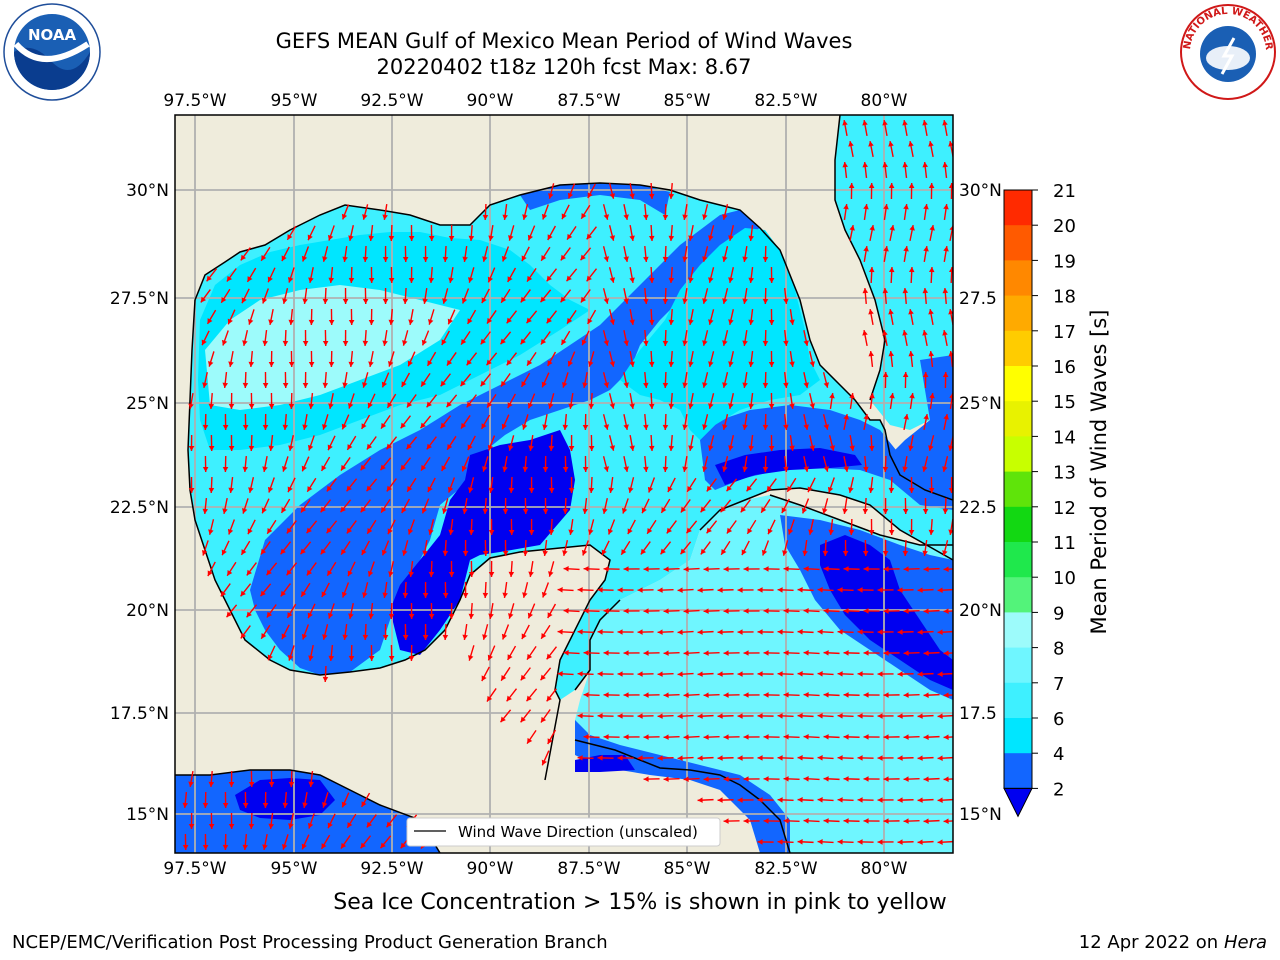  I want to click on lon-label-top: 80°W, so click(884, 101).